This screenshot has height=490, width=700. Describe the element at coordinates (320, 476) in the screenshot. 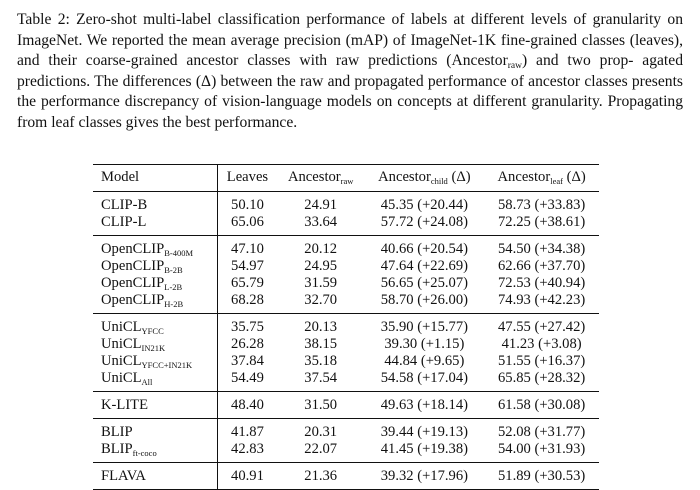

I see `ancestor-raw-value: 21.36` at that location.